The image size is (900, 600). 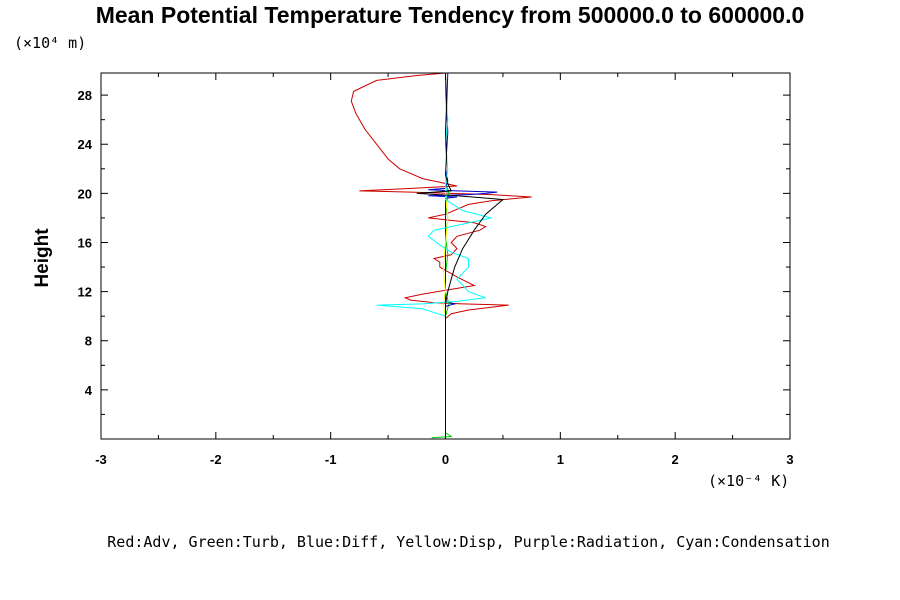 I want to click on x-tick-label: 3, so click(x=789, y=459).